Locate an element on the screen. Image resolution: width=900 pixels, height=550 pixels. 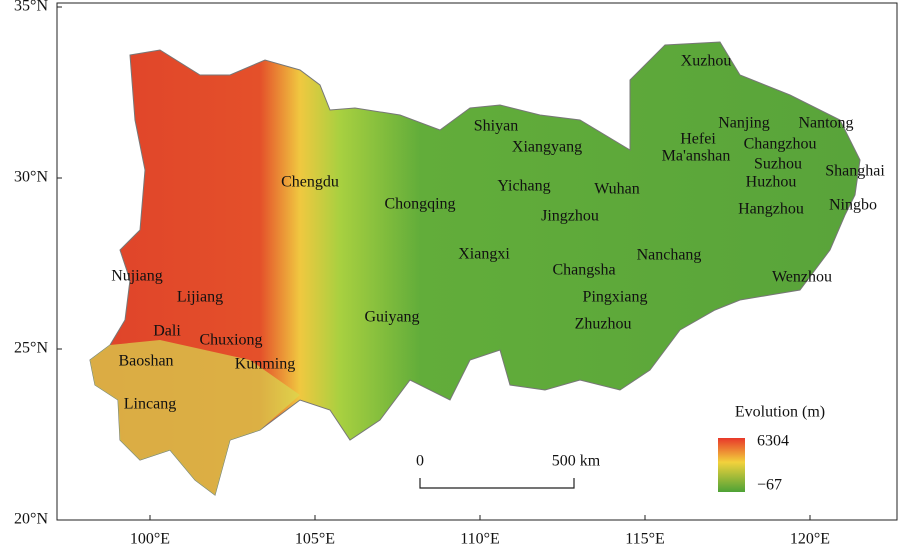
city-label: Pingxiang is located at coordinates (615, 297).